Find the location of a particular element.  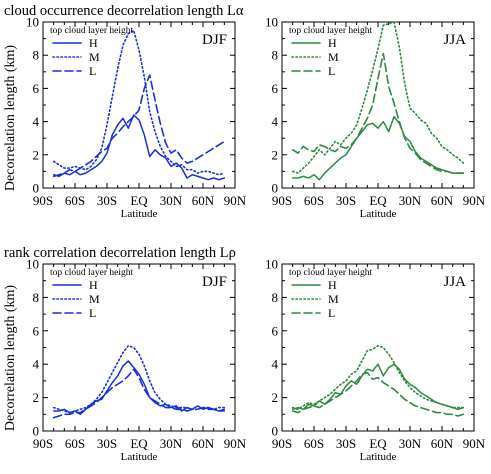

y-axis-label-top: Decorrelation length (km) is located at coordinates (10, 118).